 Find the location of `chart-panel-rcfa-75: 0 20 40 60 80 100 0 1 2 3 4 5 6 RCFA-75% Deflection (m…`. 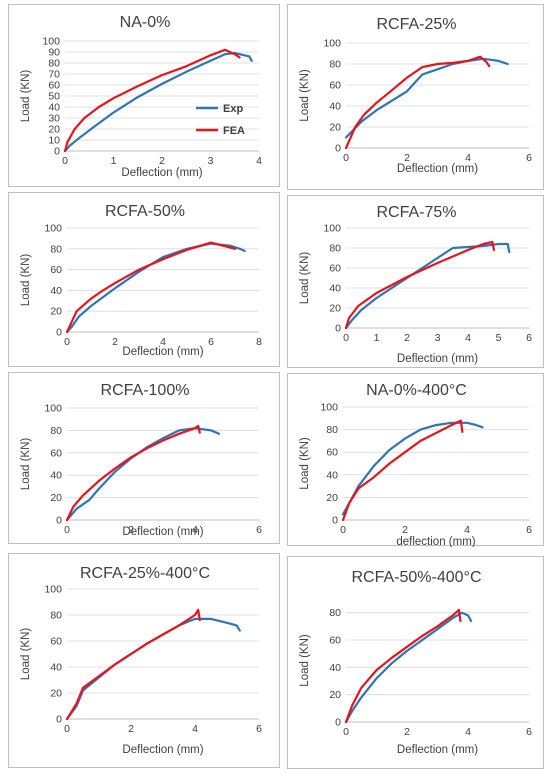

chart-panel-rcfa-75: 0 20 40 60 80 100 0 1 2 3 4 5 6 RCFA-75% Deflection (m… is located at coordinates (415, 281).